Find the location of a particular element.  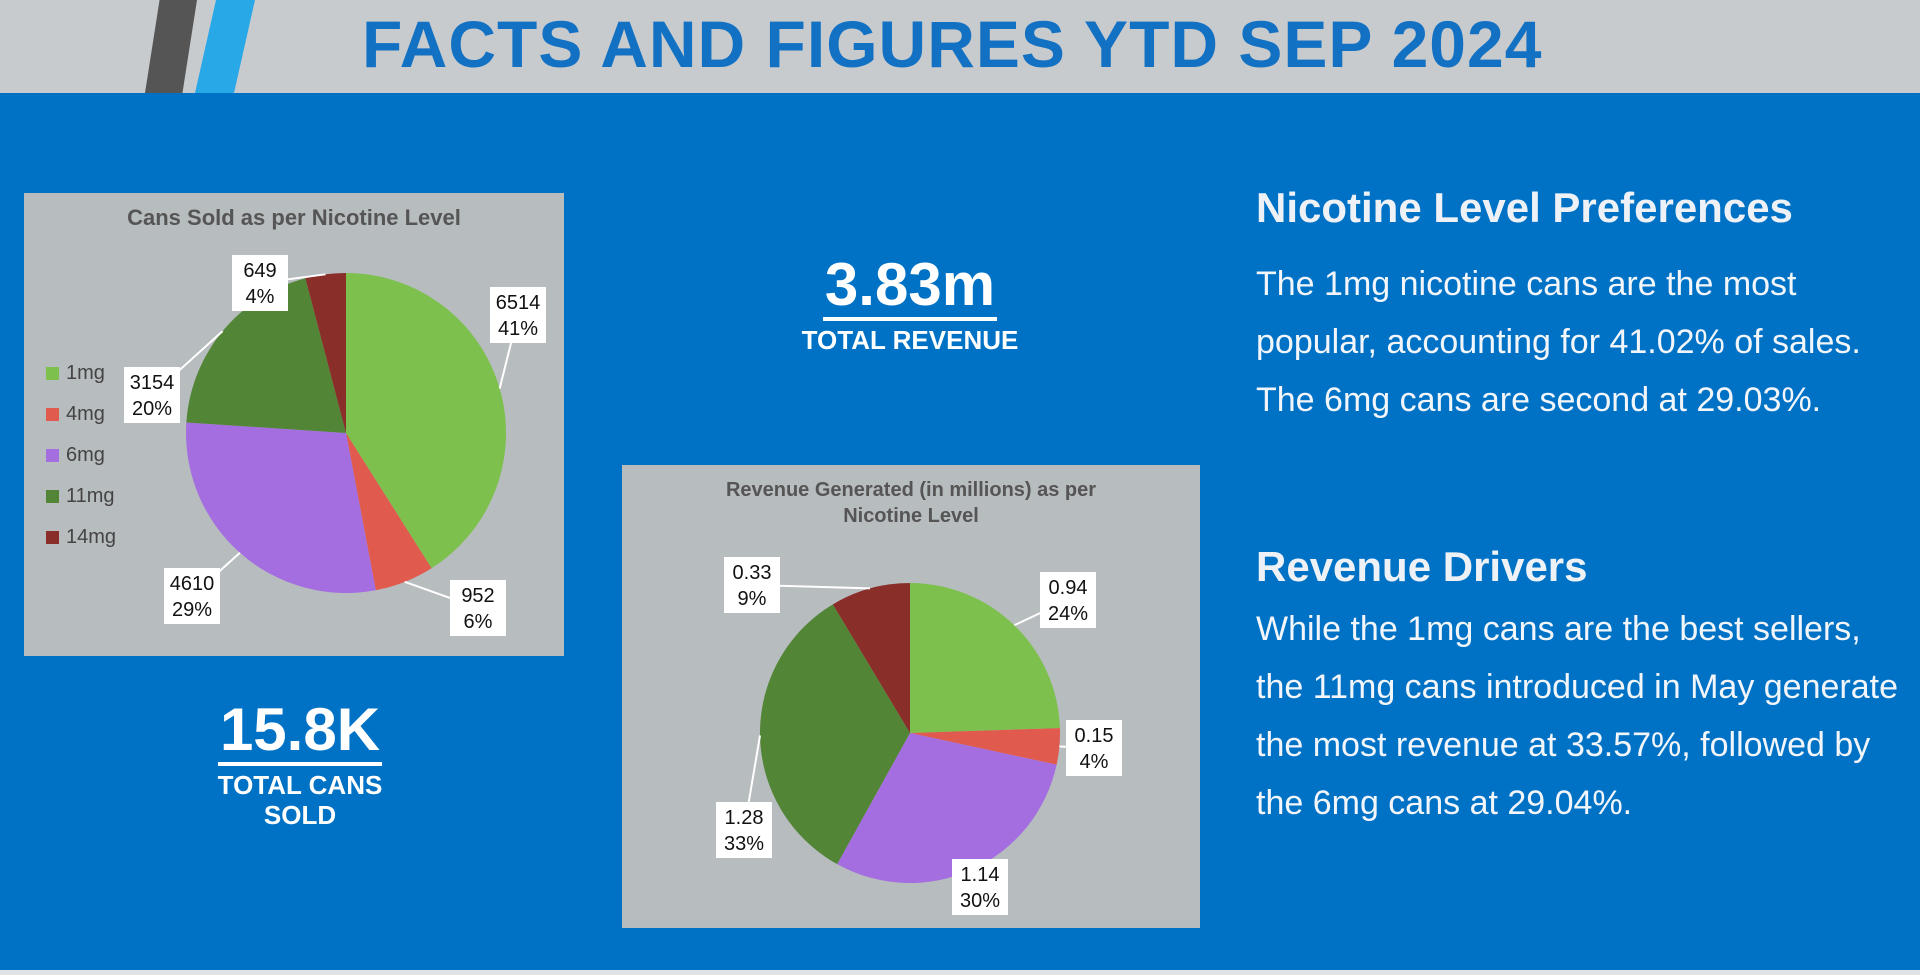

data-label-value: 0.94 is located at coordinates (1068, 588).